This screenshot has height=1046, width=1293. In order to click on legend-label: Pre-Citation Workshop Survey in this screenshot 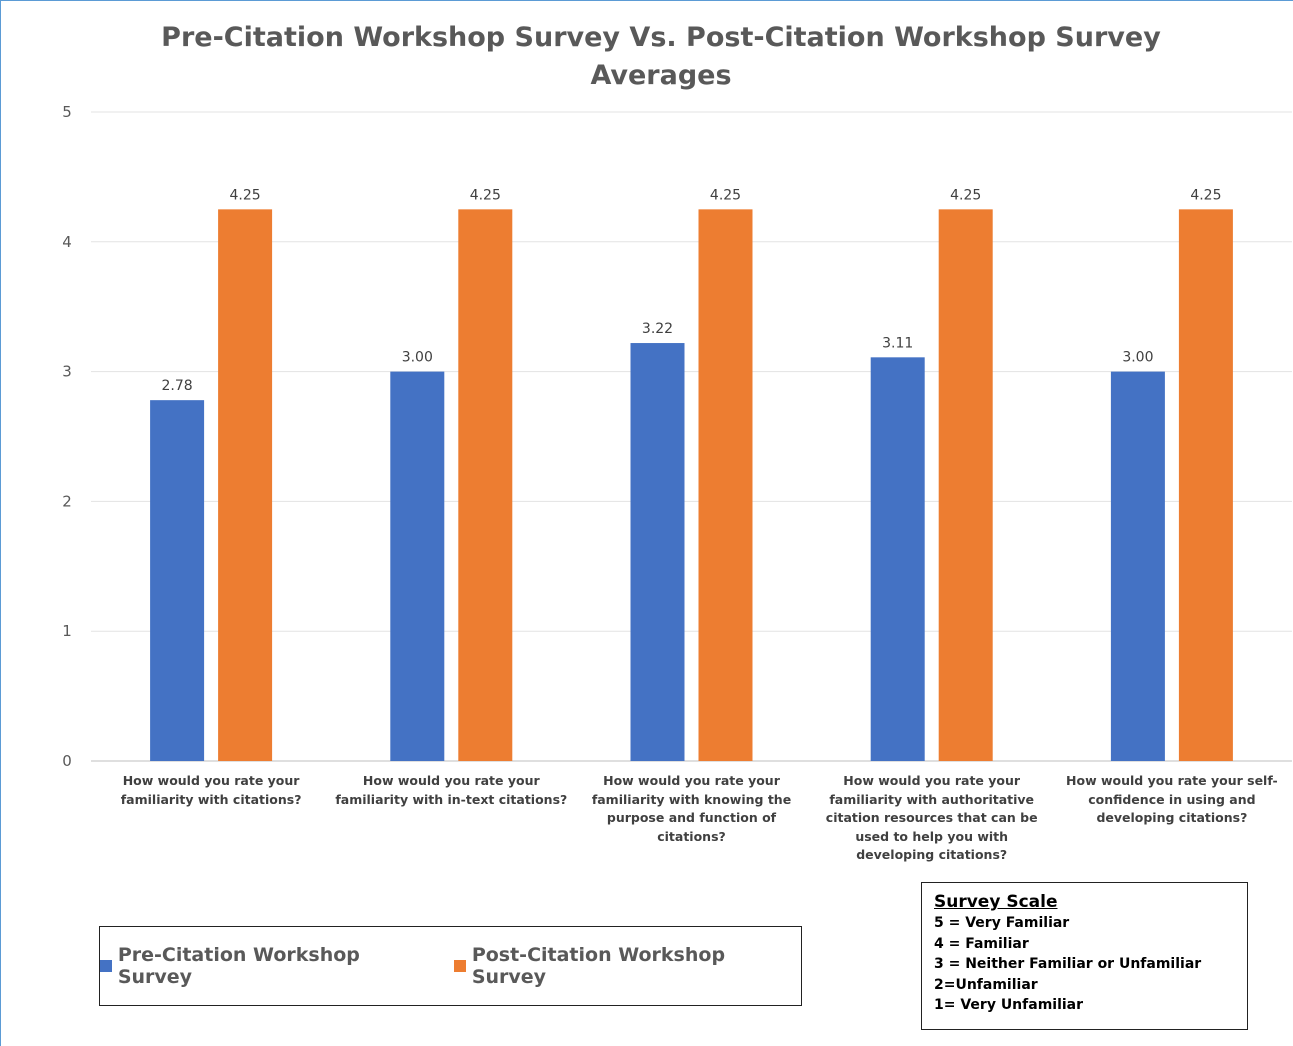, I will do `click(238, 966)`.